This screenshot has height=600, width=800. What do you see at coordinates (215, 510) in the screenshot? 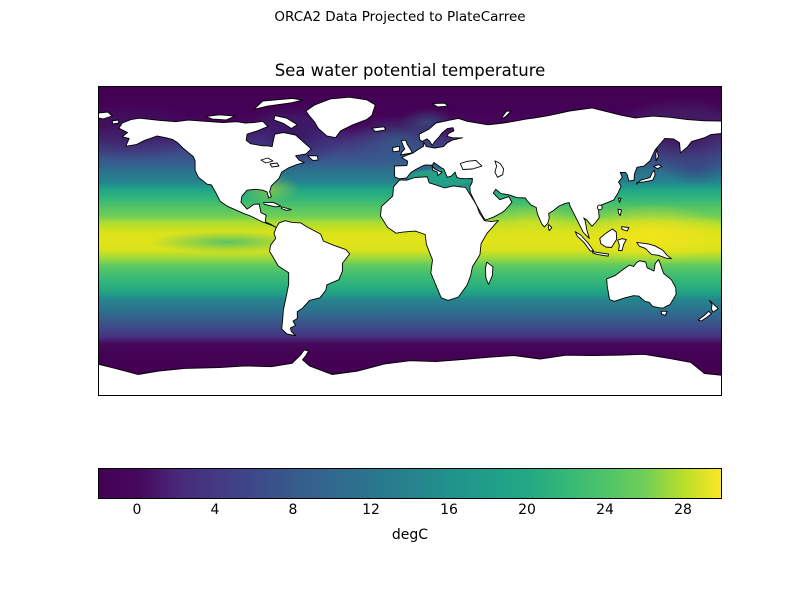
I see `colorbar-tick: 4` at bounding box center [215, 510].